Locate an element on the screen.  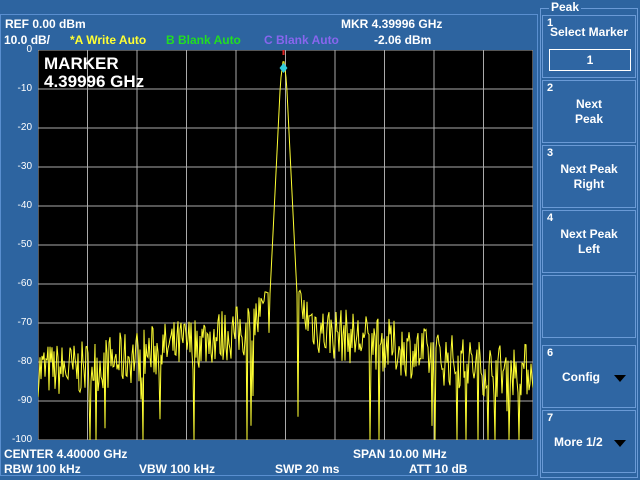
y-tick-label: -40 is located at coordinates (24, 205).